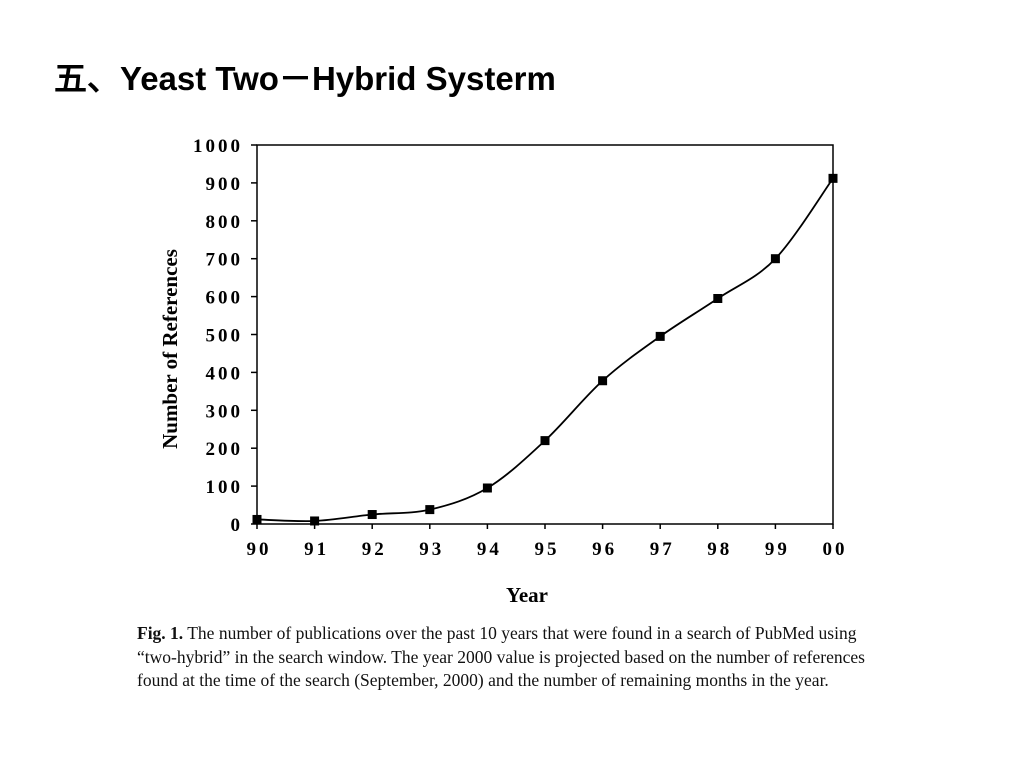 The width and height of the screenshot is (1024, 768). Describe the element at coordinates (835, 549) in the screenshot. I see `x-tick-label: 00` at that location.